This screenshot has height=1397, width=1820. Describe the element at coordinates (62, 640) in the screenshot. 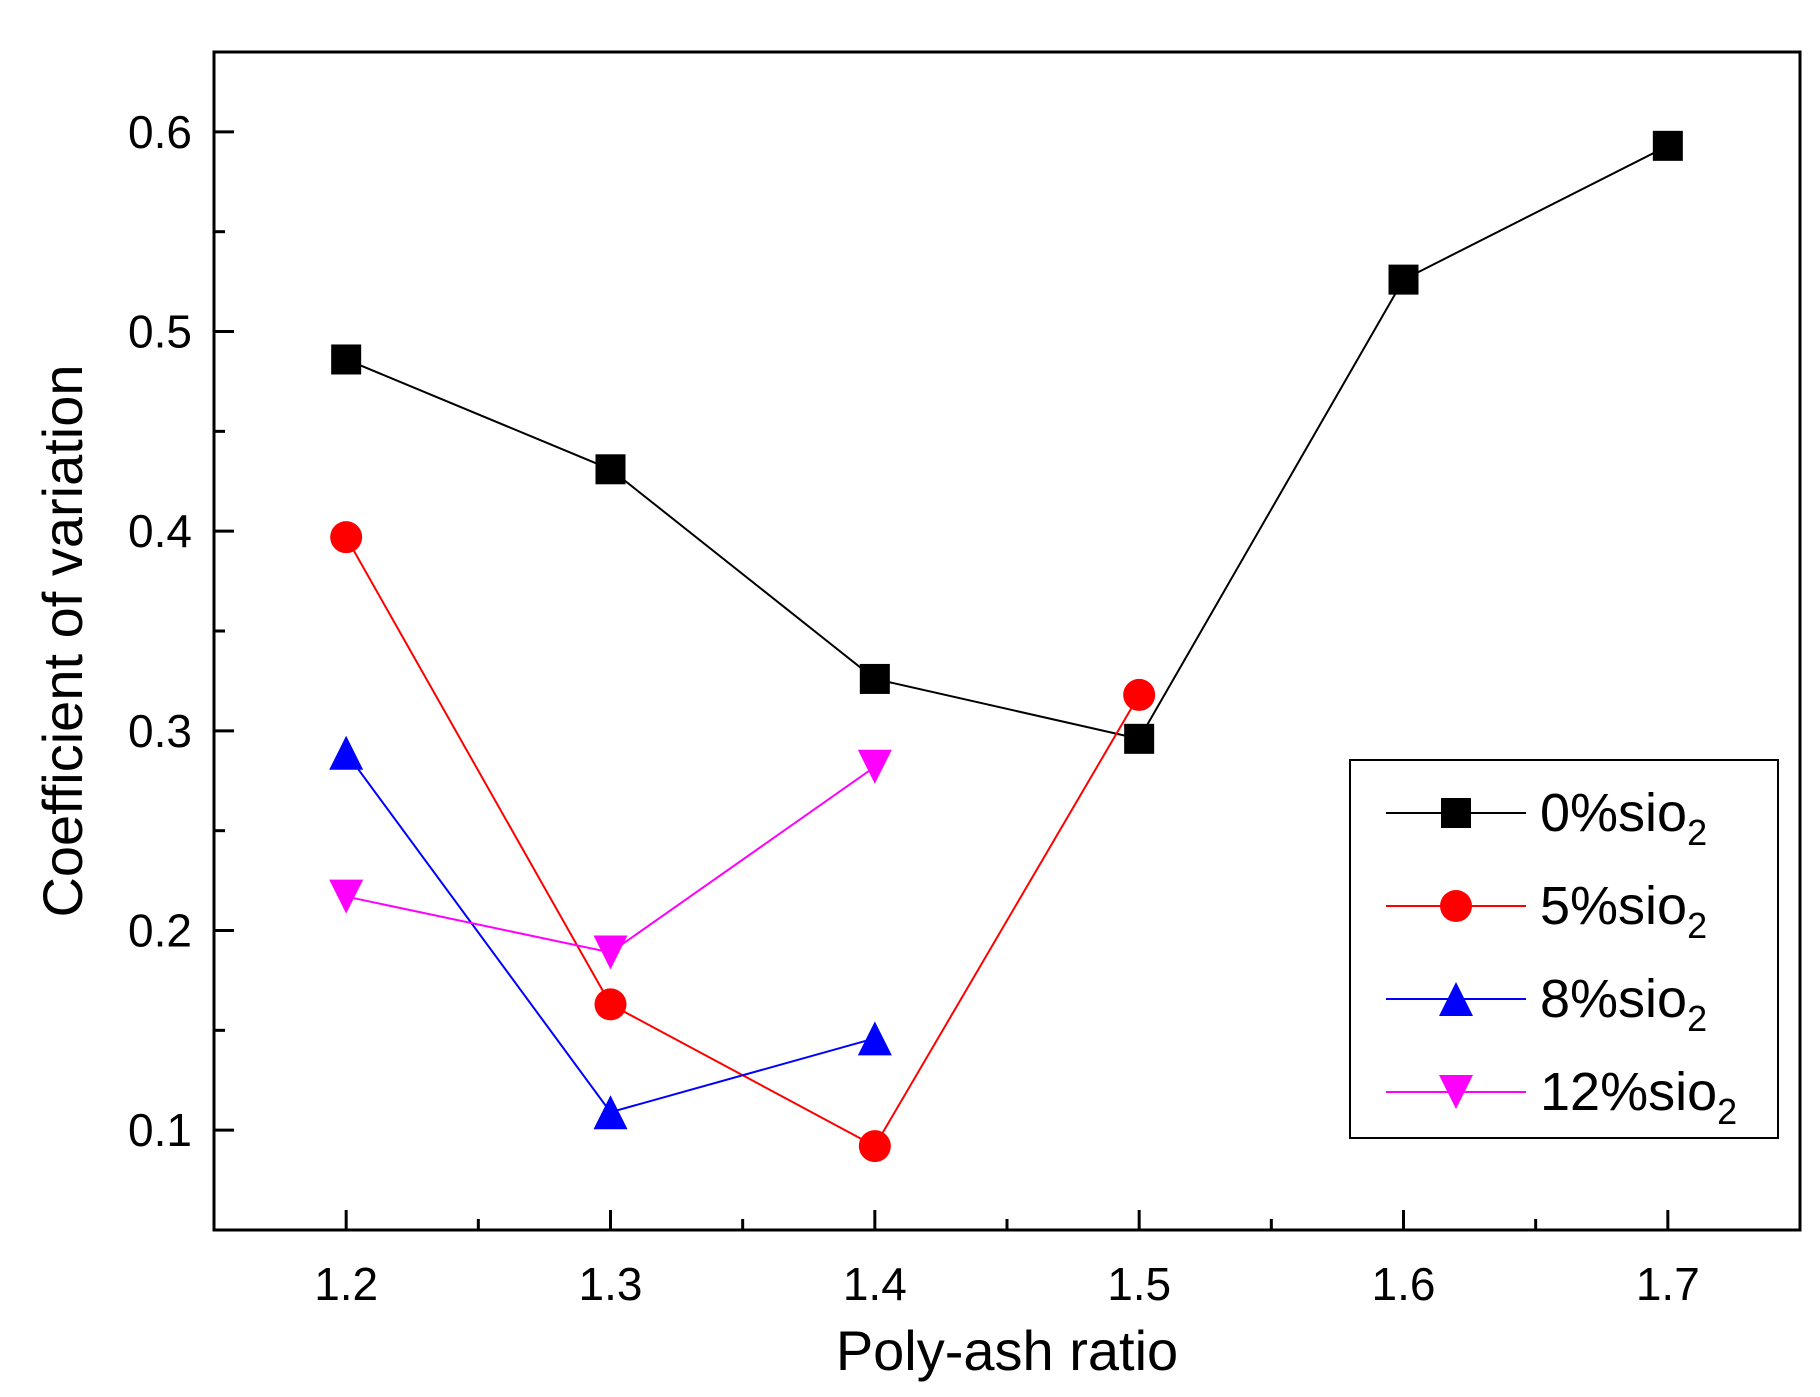

I see `y-axis-label: Coefficient of variation` at that location.